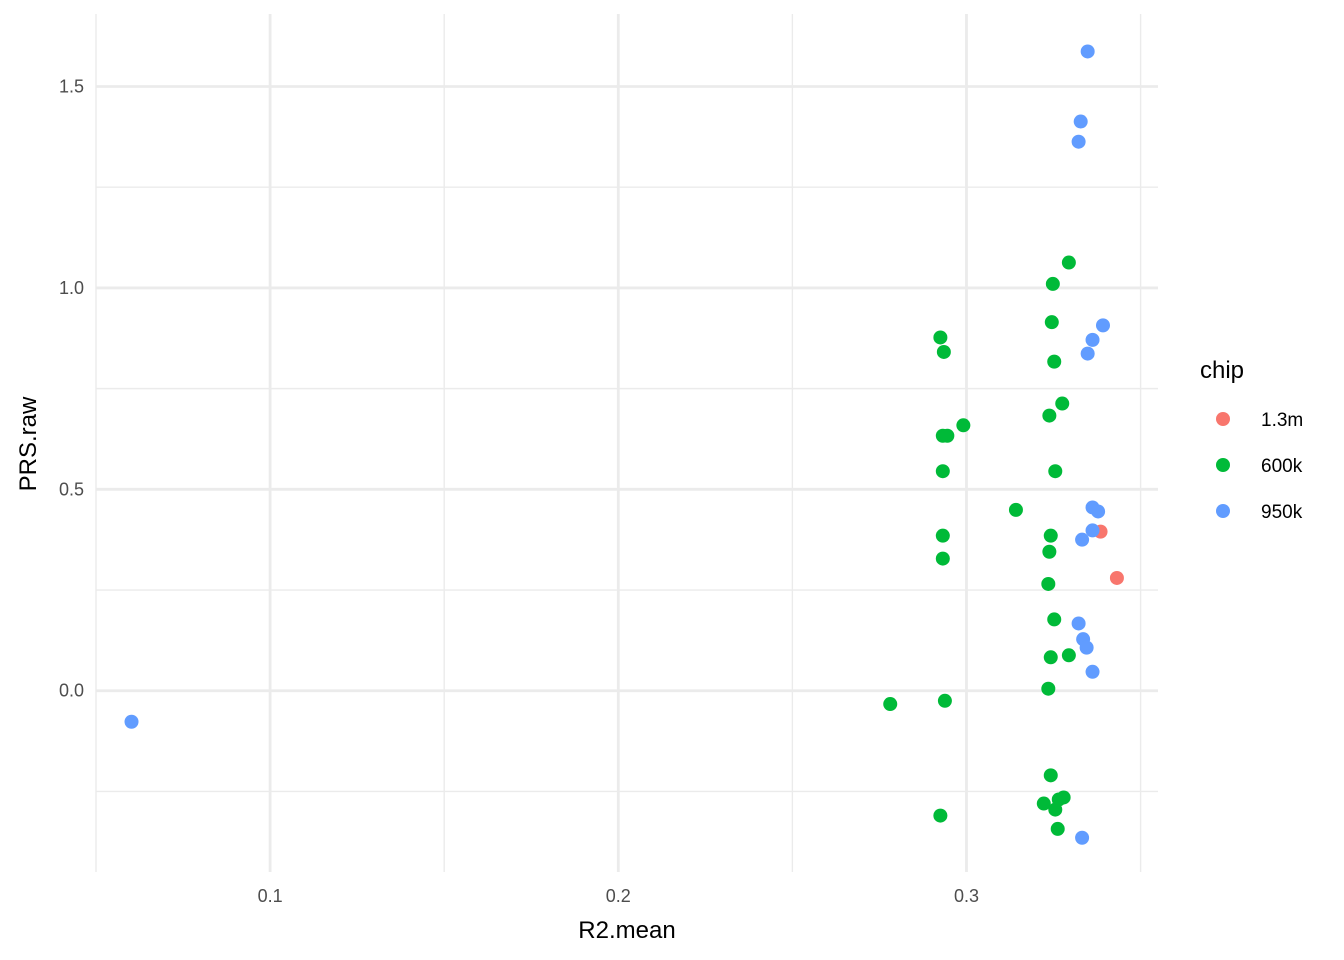 The width and height of the screenshot is (1344, 960). I want to click on legend: chip 1.3m 600k 950k, so click(1251, 440).